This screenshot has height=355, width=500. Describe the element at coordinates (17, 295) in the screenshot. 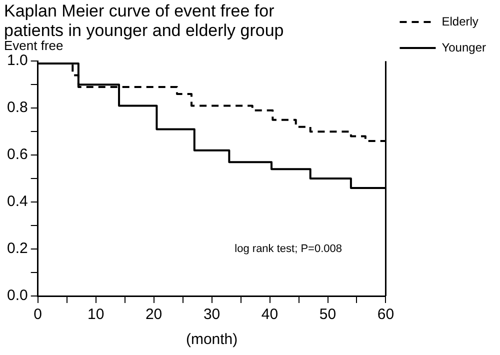

I see `text: 0.0` at that location.